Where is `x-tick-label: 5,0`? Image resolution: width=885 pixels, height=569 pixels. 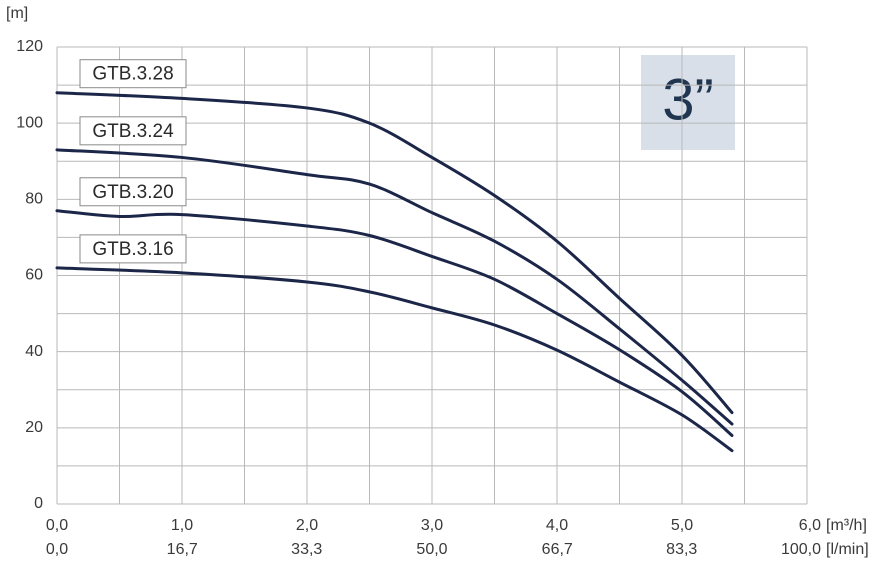 x-tick-label: 5,0 is located at coordinates (682, 525).